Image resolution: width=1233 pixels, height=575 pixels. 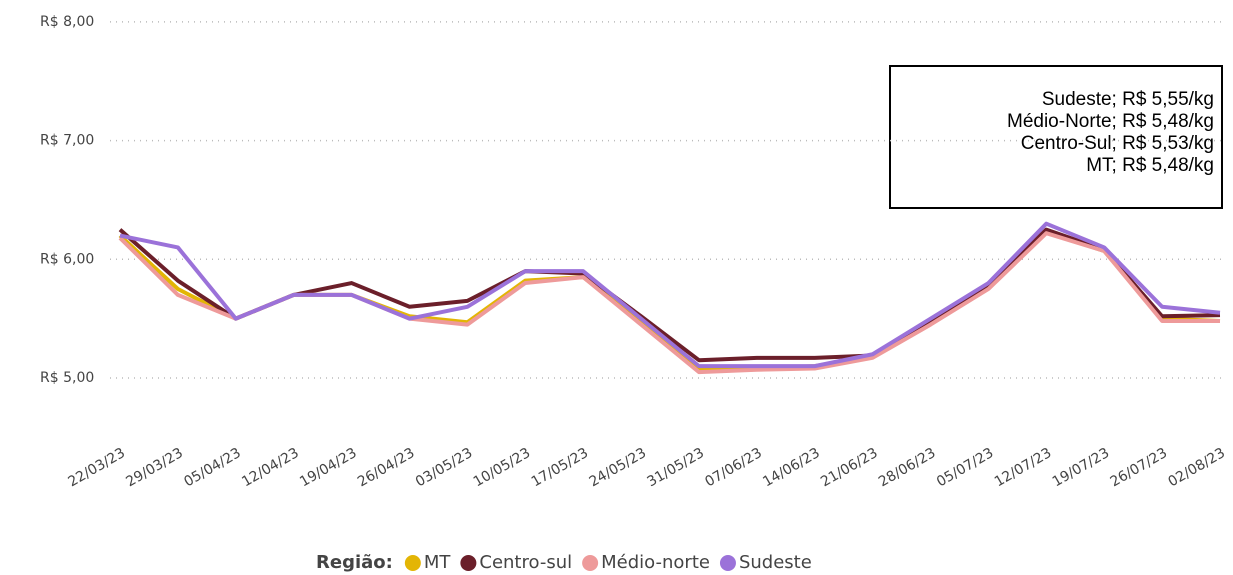 What do you see at coordinates (386, 467) in the screenshot?
I see `x-tick-label: 26/04/23` at bounding box center [386, 467].